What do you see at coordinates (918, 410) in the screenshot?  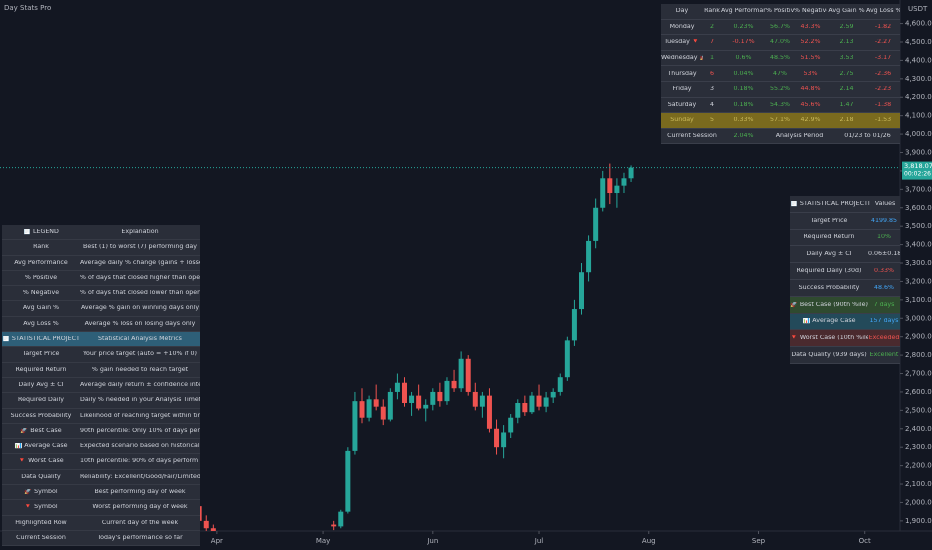 I see `y-tick-label: 2,500.00` at bounding box center [918, 410].